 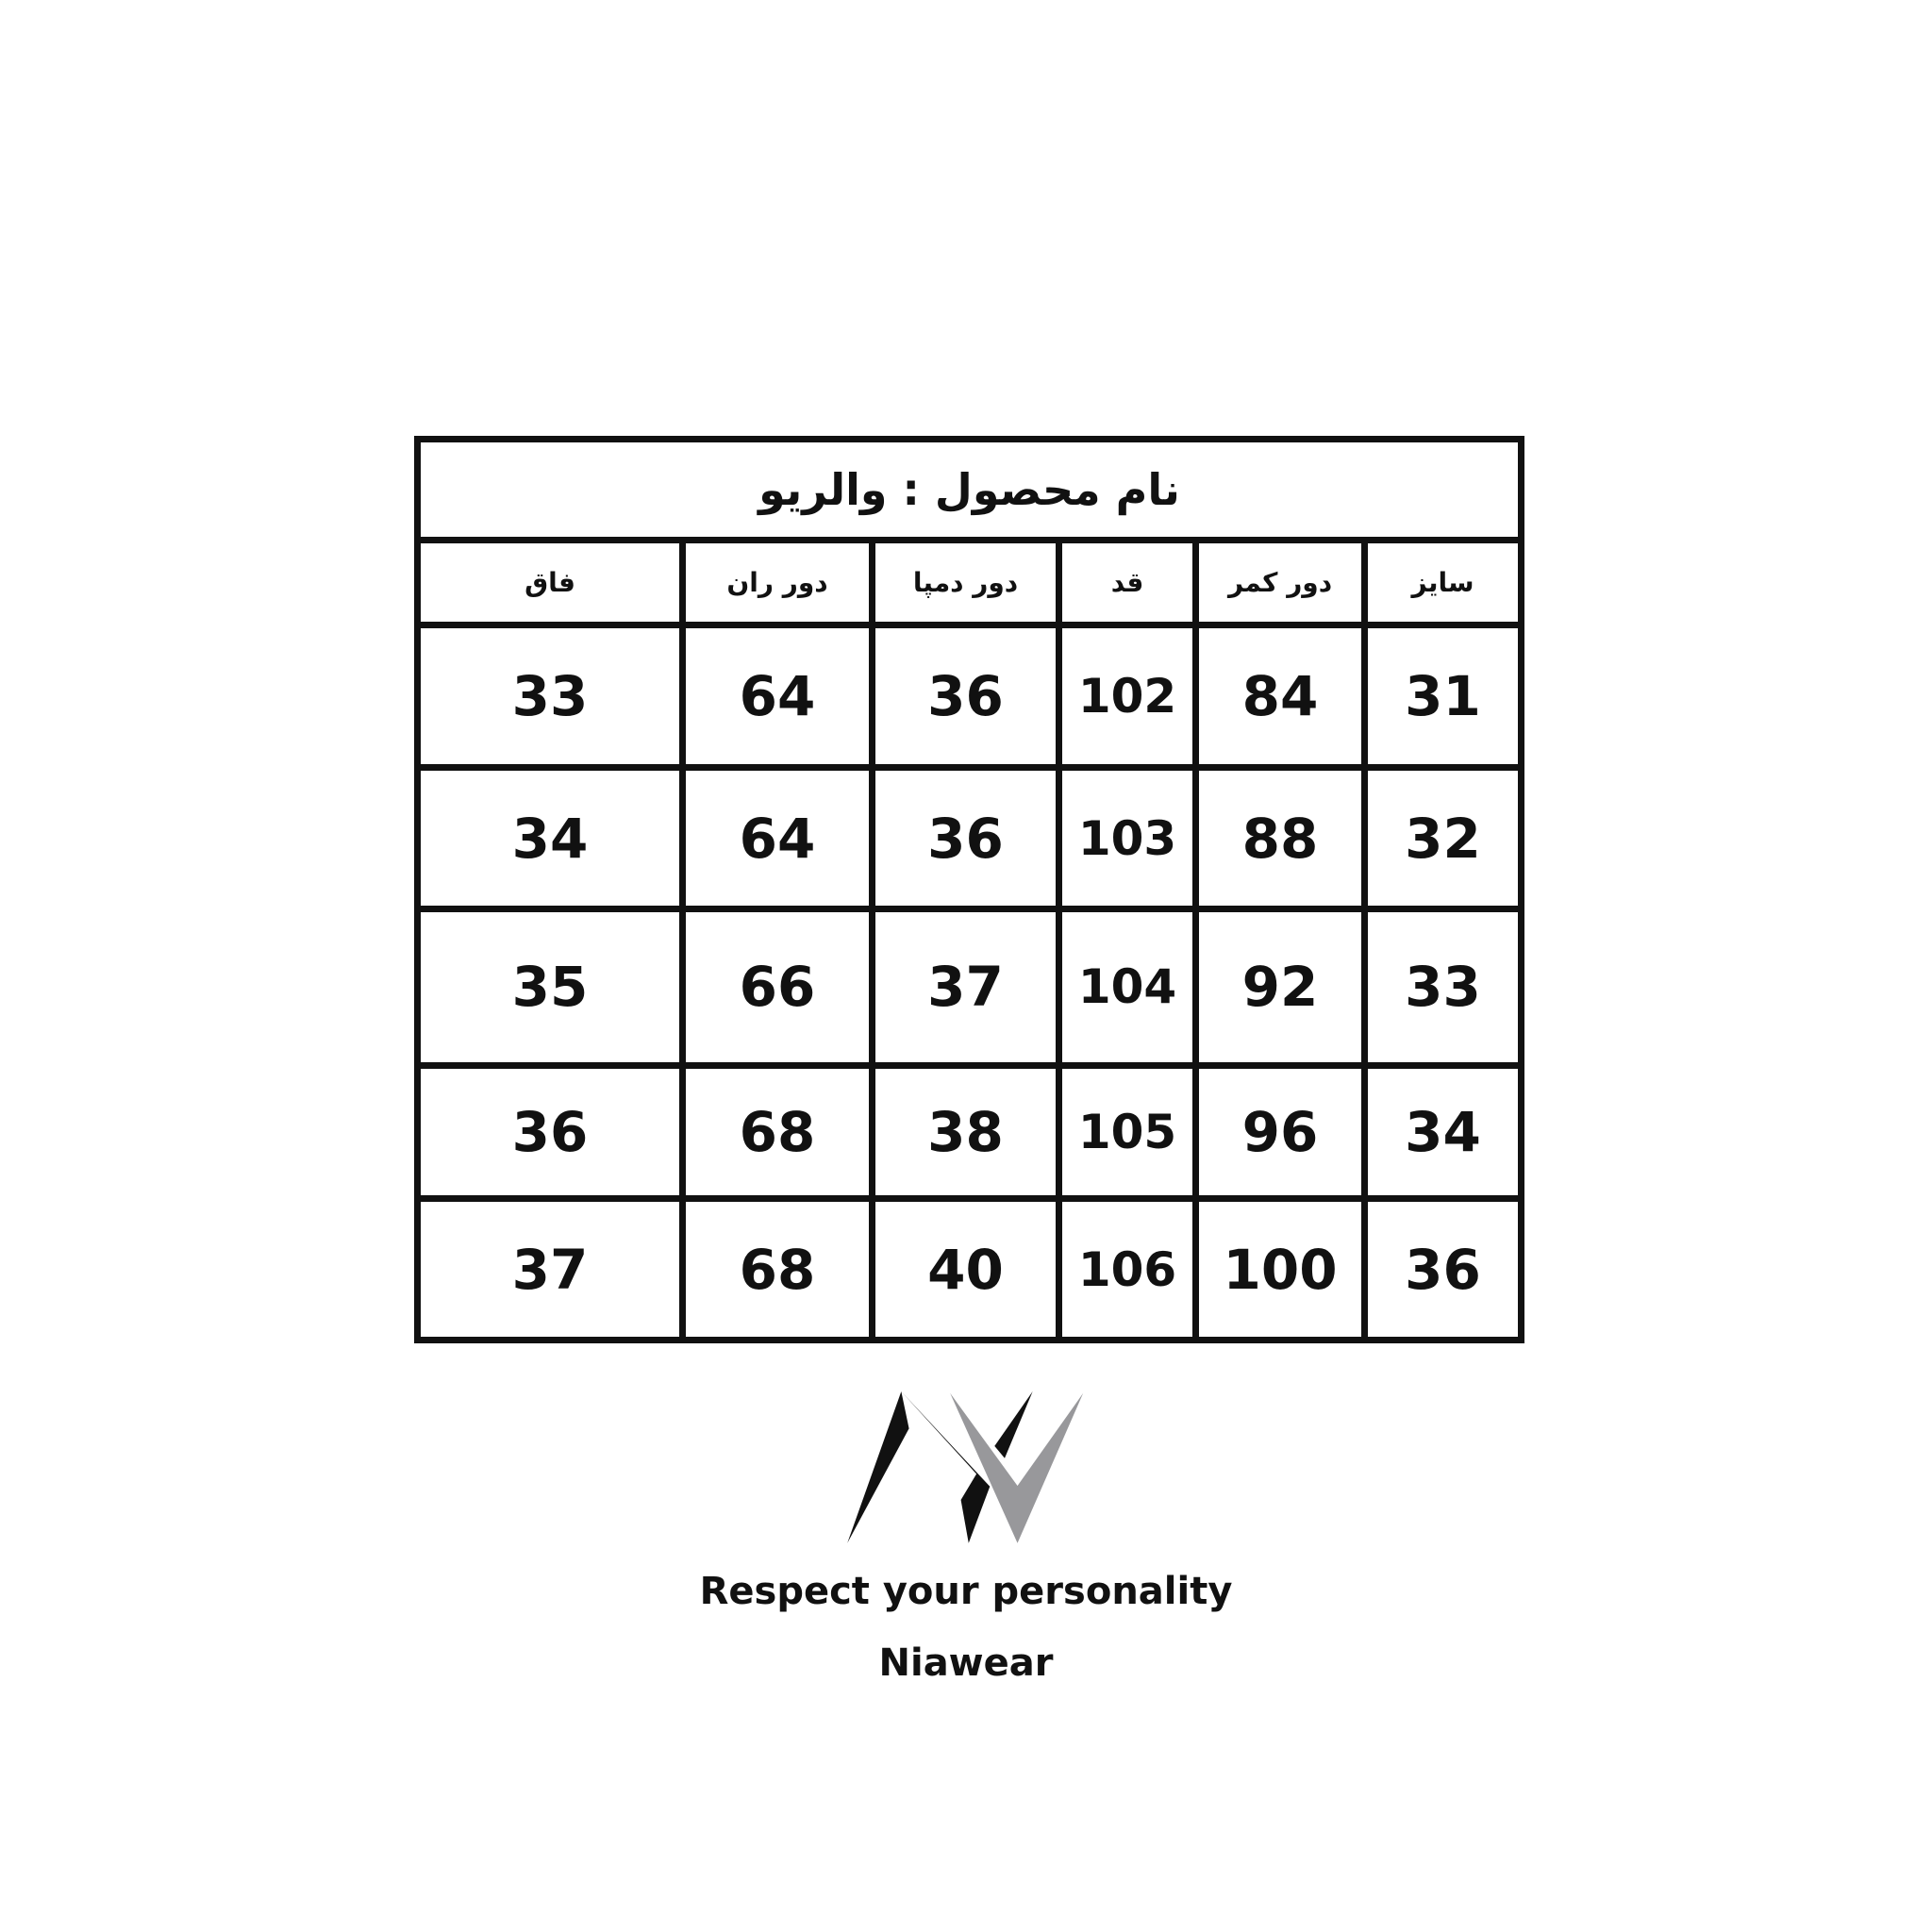 What do you see at coordinates (1128, 988) in the screenshot?
I see `table-cell: 104` at bounding box center [1128, 988].